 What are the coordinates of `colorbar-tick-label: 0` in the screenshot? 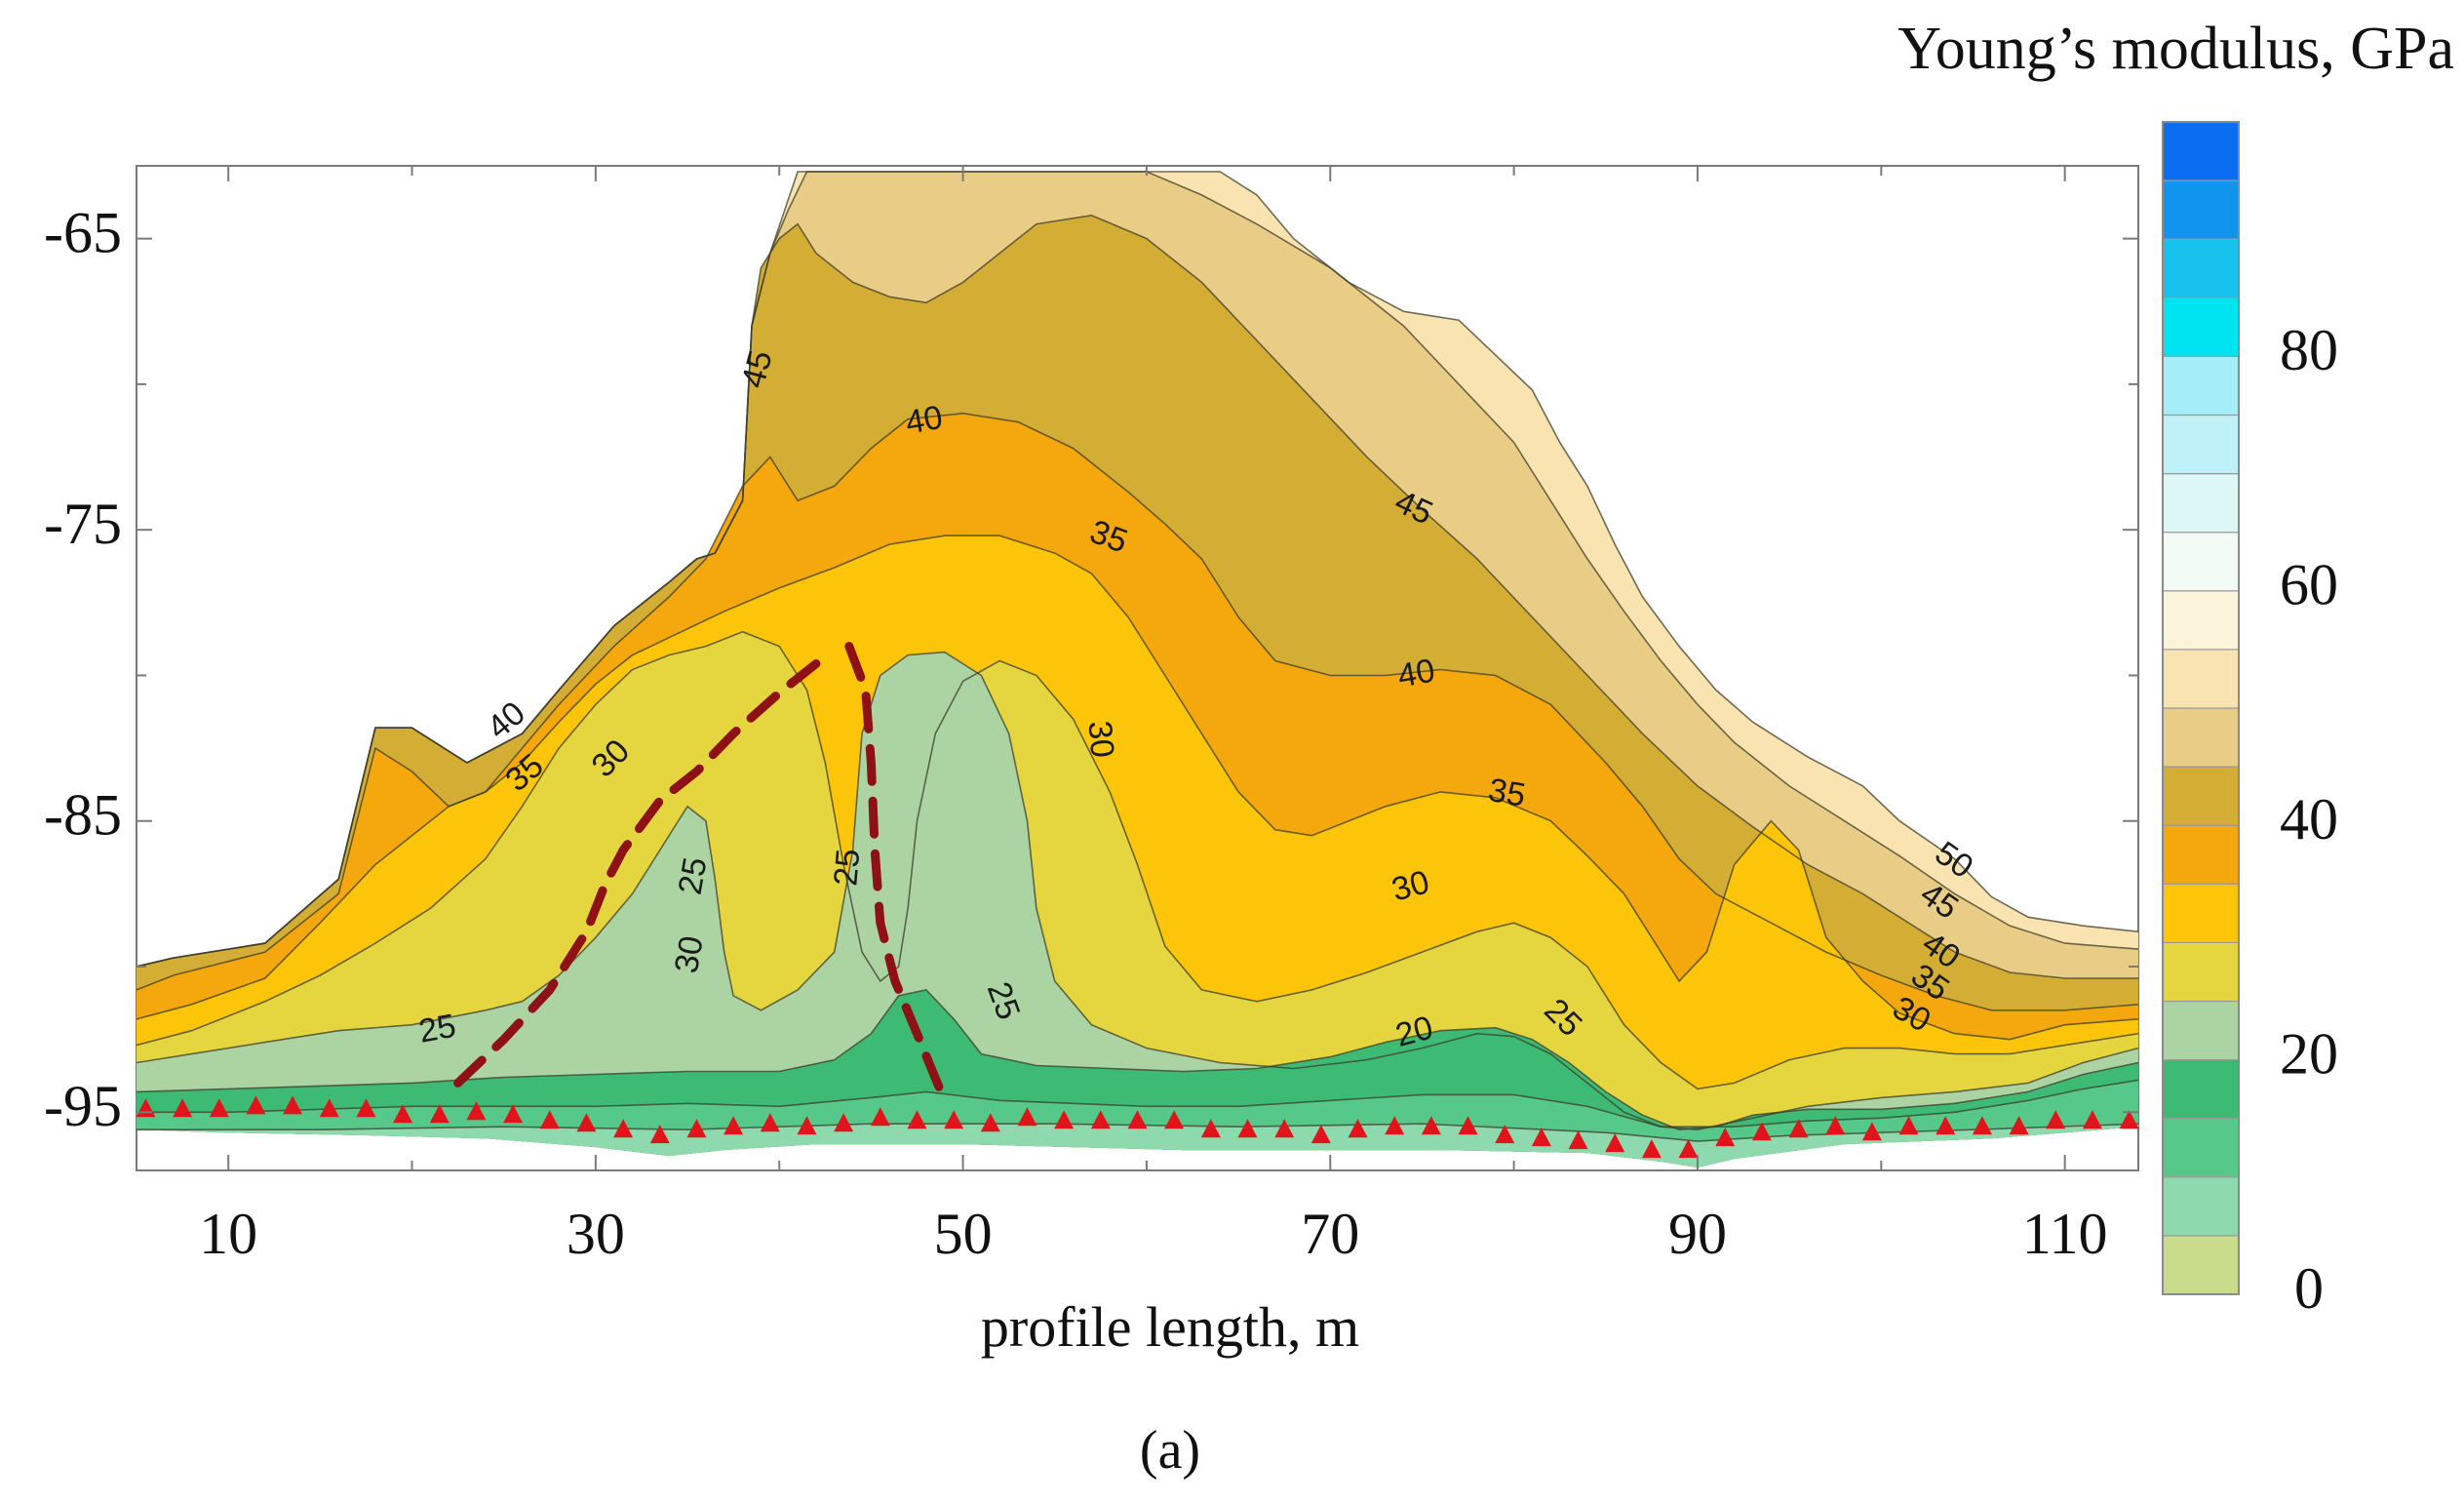 It's located at (2309, 1288).